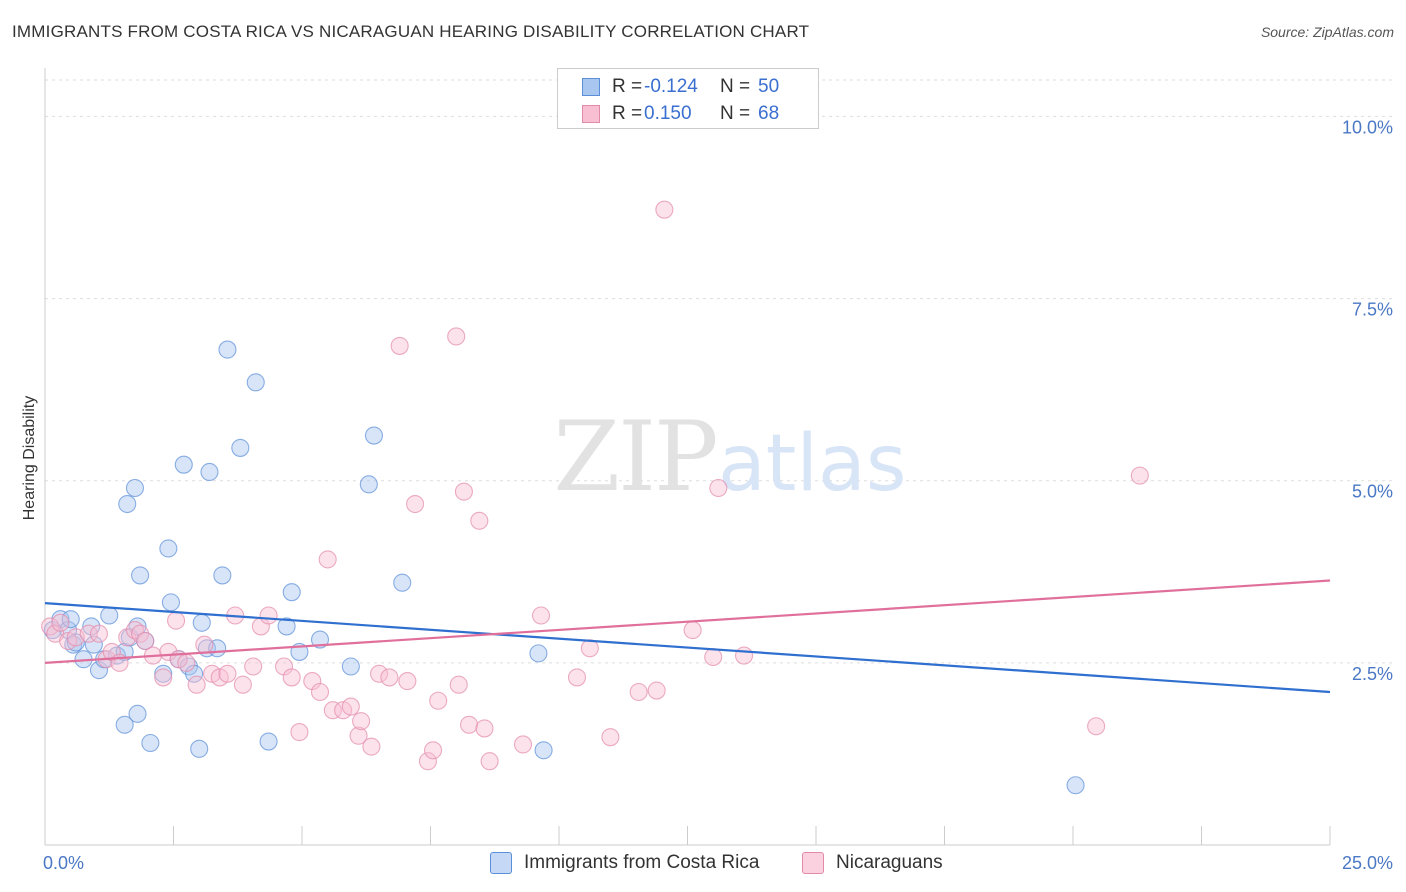  Describe the element at coordinates (591, 87) in the screenshot. I see `stats-swatch-costa-rica` at that location.